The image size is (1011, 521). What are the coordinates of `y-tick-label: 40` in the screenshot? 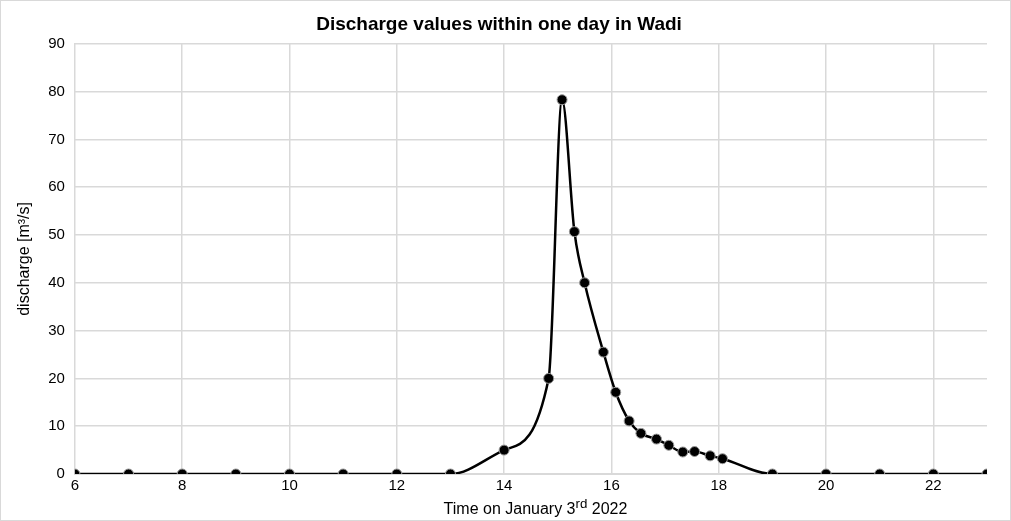 It's located at (56, 281).